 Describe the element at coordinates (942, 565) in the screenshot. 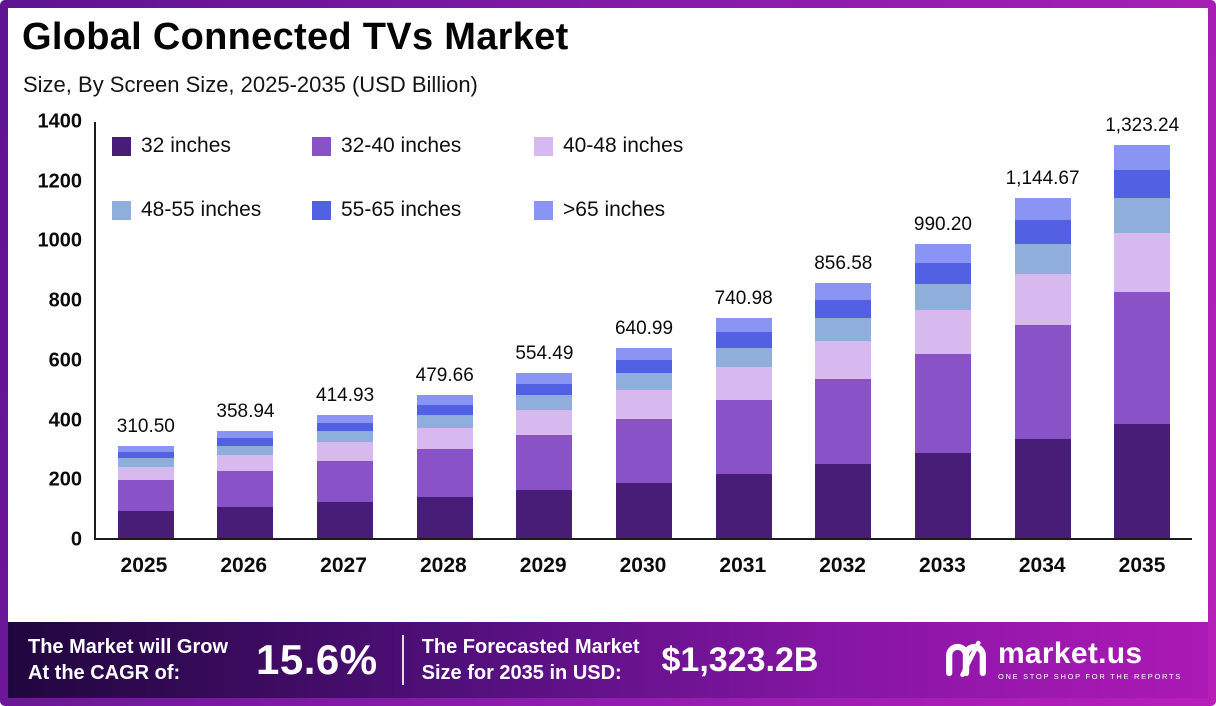

I see `x-axis-label-2033: 2033` at that location.